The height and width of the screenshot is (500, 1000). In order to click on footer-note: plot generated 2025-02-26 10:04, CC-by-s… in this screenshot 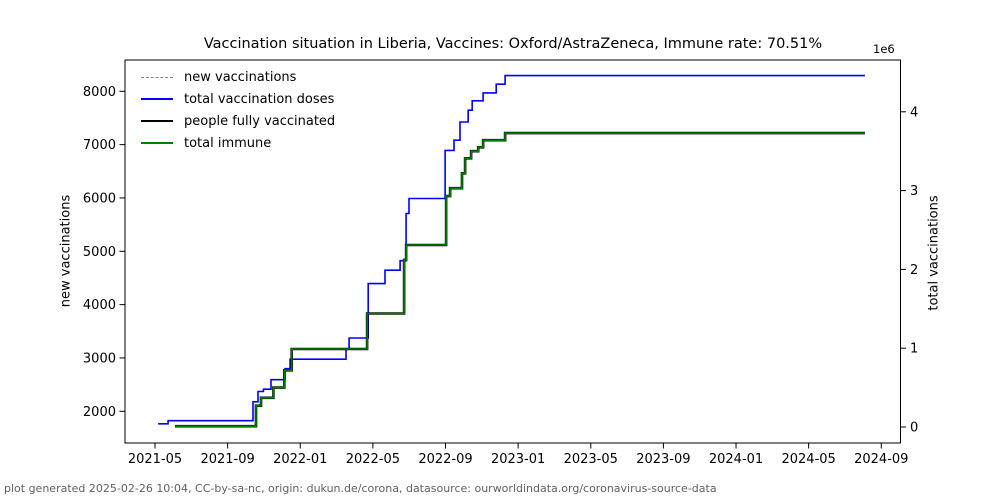, I will do `click(360, 488)`.